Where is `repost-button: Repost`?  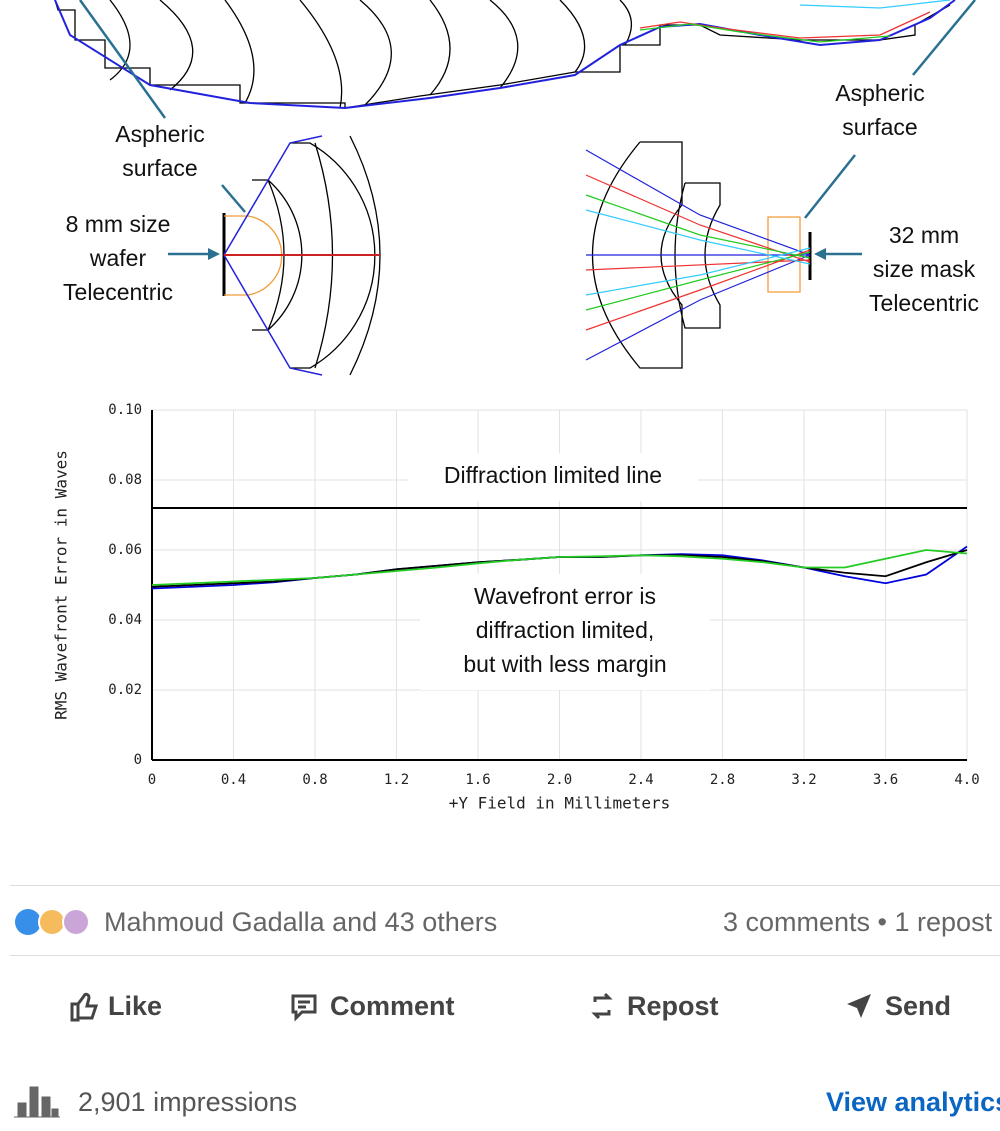 repost-button: Repost is located at coordinates (653, 1006).